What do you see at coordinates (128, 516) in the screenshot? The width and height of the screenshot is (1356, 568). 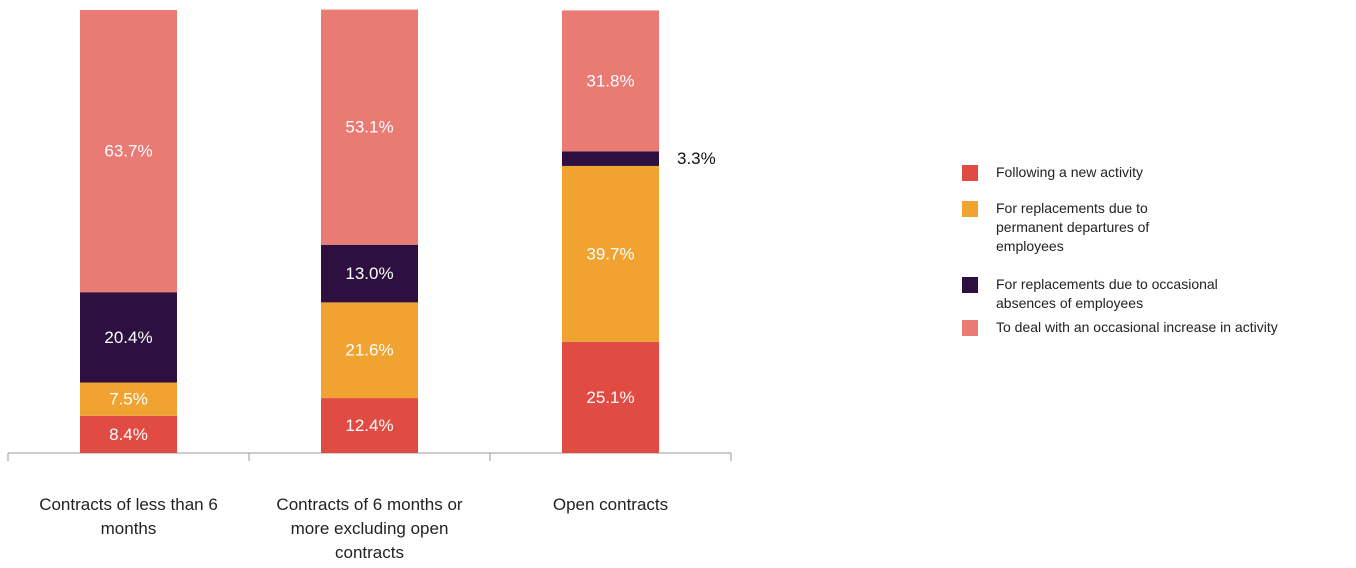 I see `x-tick-label: Contracts of less than 6 months` at bounding box center [128, 516].